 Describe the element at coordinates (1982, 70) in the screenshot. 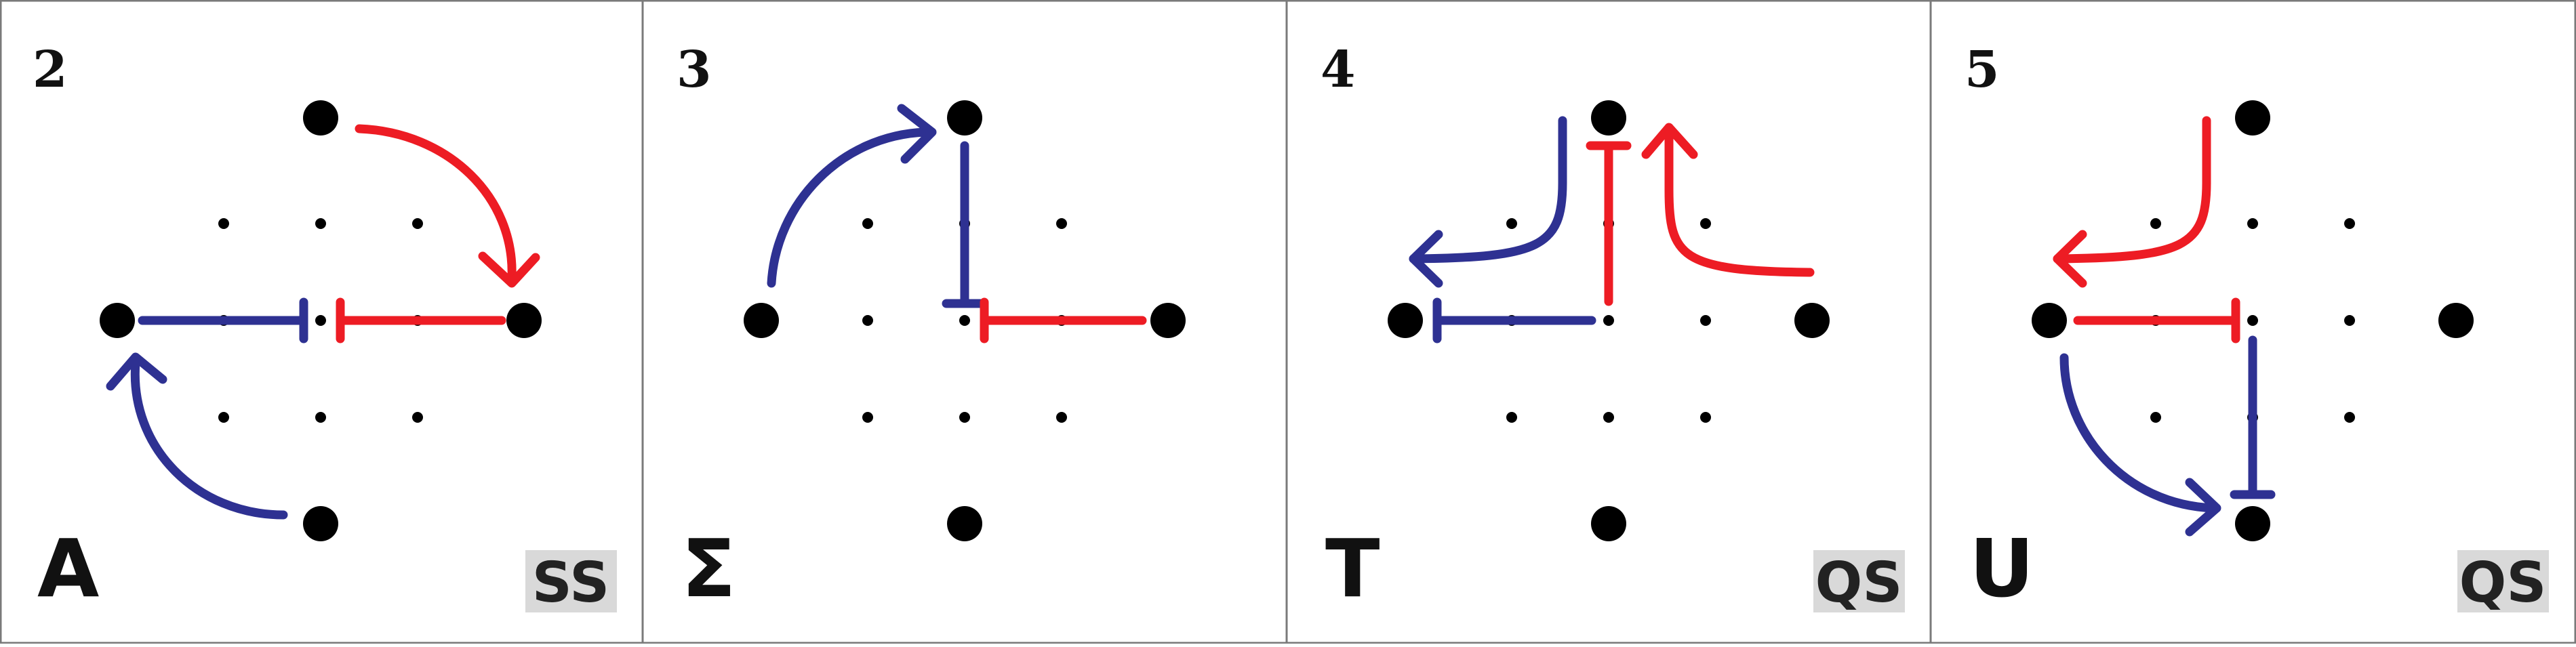

I see `panel-number: 5` at that location.